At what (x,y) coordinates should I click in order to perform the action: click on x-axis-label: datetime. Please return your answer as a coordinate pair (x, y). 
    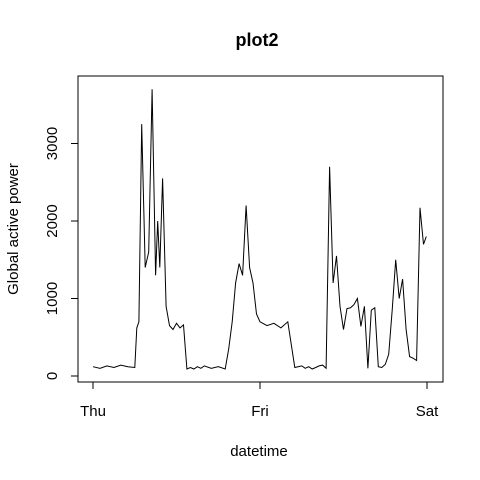
    Looking at the image, I should click on (259, 451).